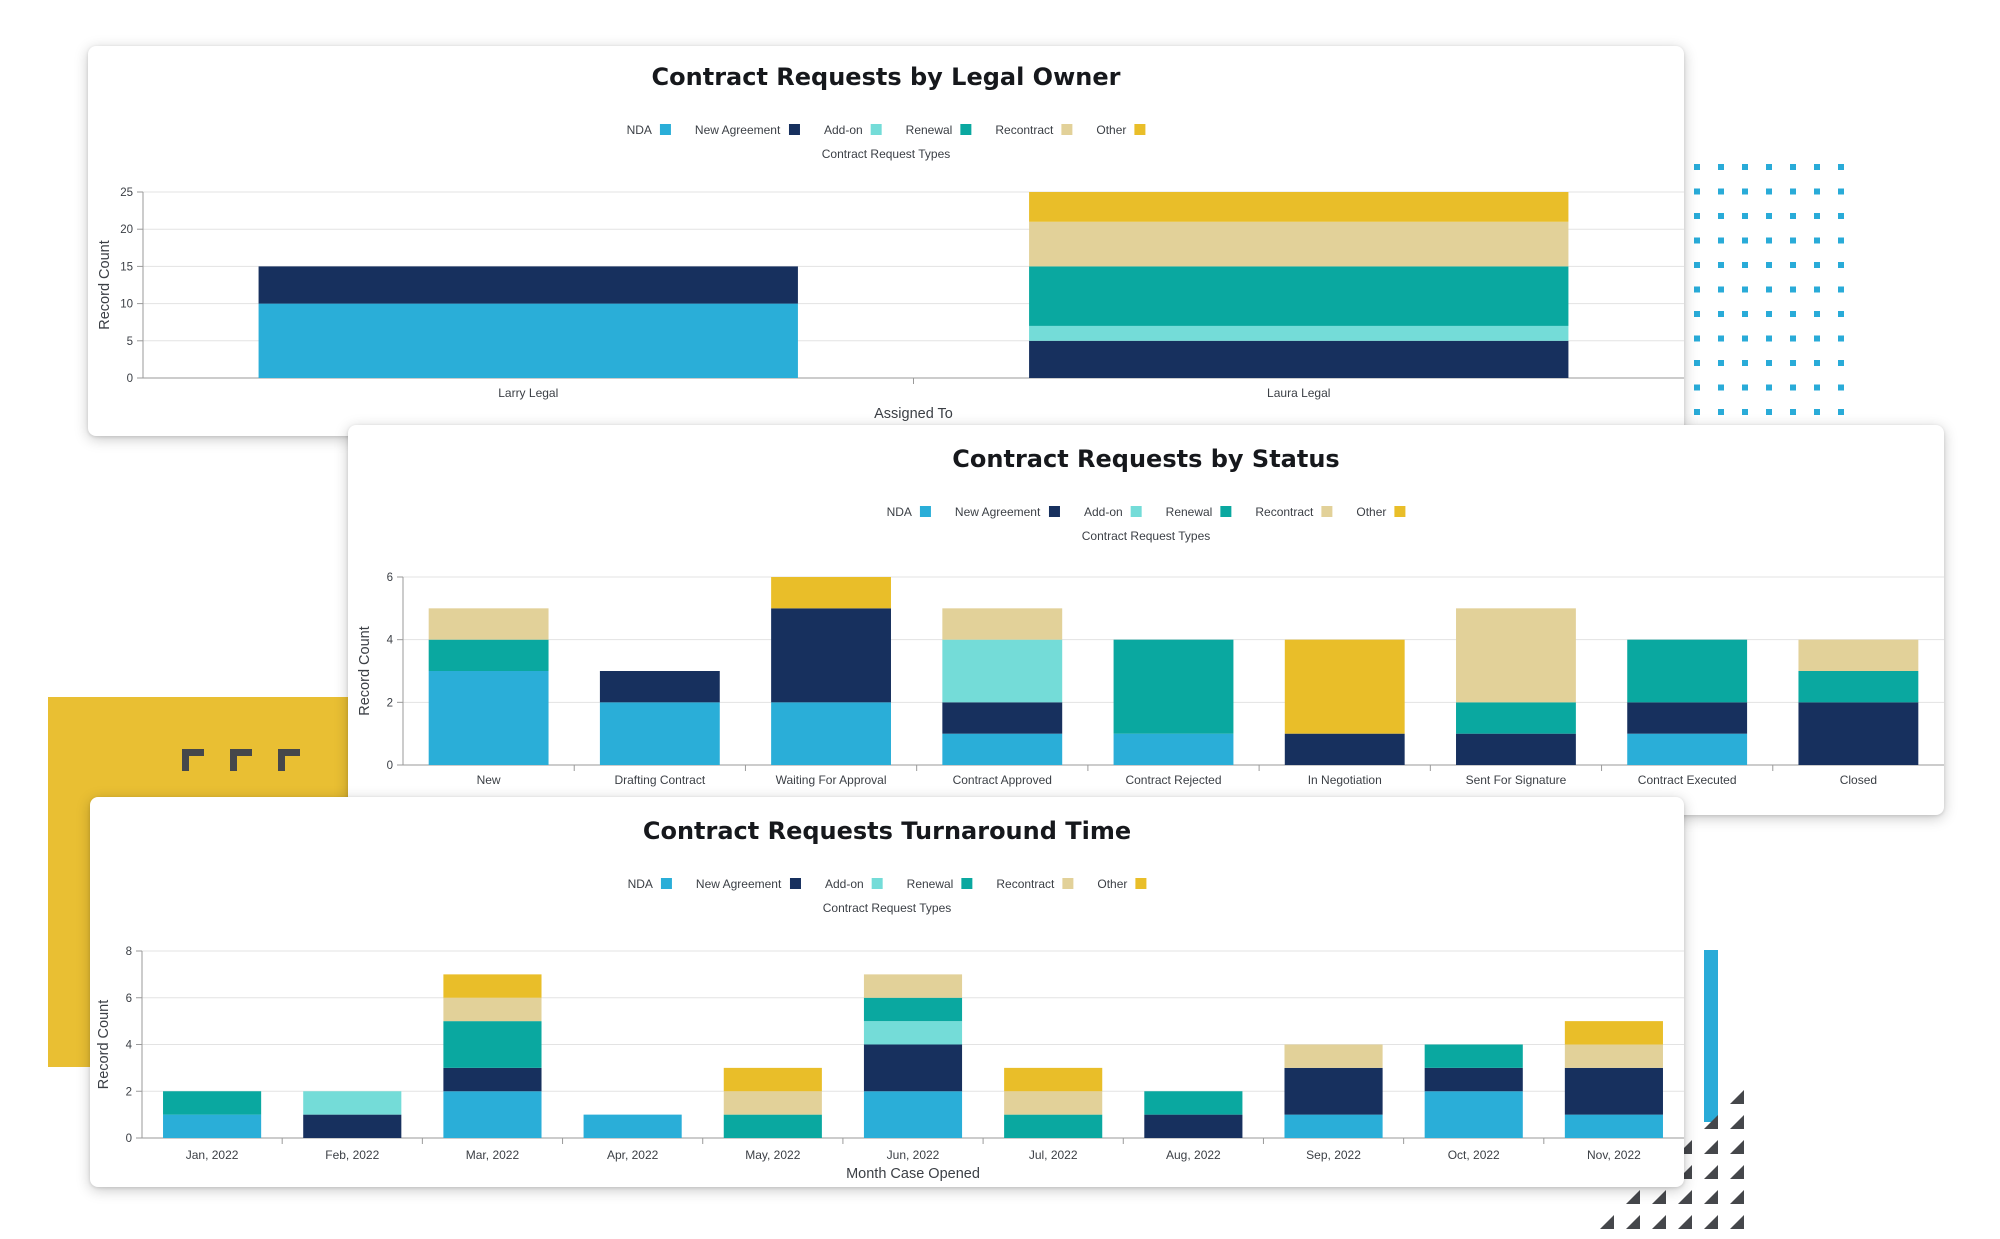  What do you see at coordinates (930, 884) in the screenshot?
I see `legend-label-renewal: Renewal` at bounding box center [930, 884].